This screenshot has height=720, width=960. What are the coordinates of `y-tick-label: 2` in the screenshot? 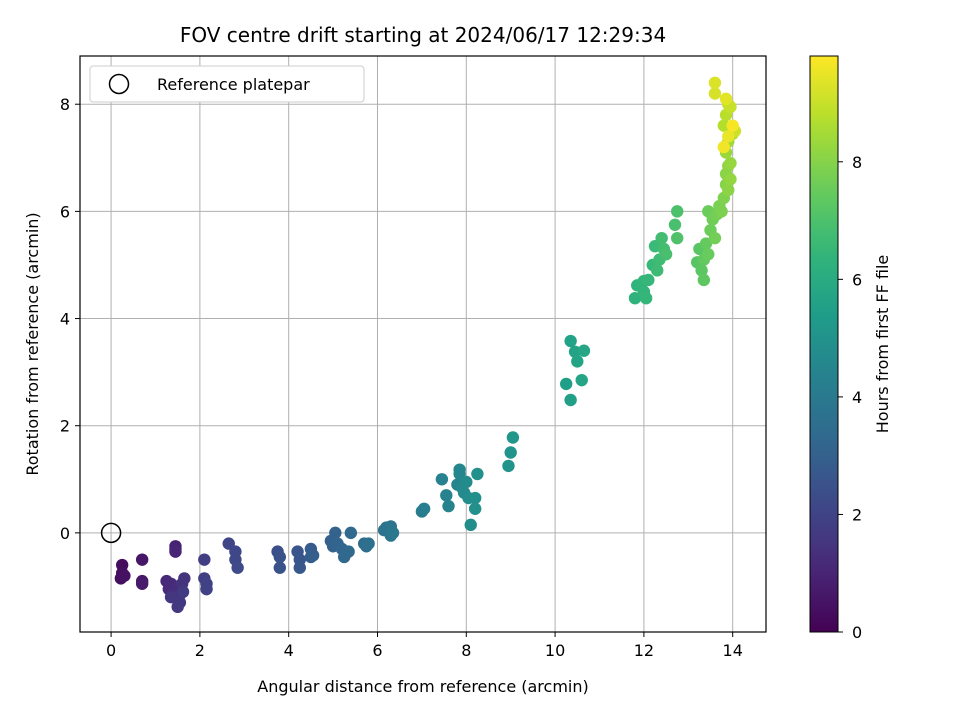 It's located at (65, 426).